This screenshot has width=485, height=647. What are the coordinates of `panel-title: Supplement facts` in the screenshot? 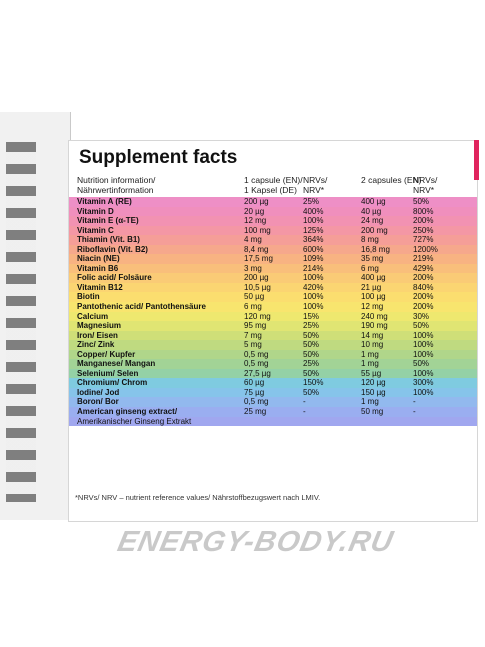 It's located at (158, 157).